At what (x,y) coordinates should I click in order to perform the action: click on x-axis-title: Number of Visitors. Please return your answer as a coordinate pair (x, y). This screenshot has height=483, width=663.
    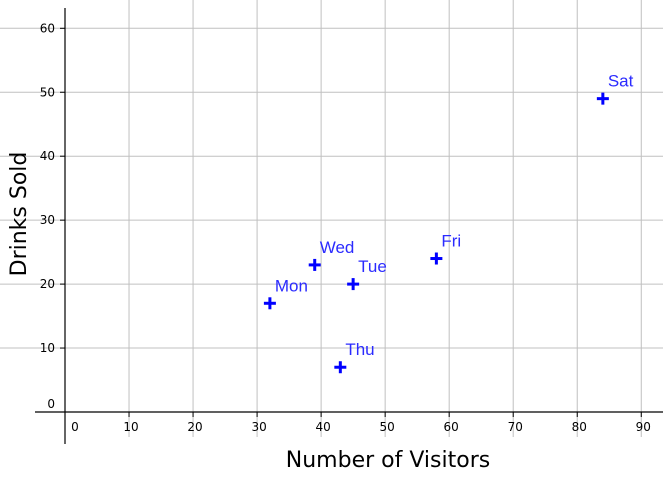
    Looking at the image, I should click on (388, 460).